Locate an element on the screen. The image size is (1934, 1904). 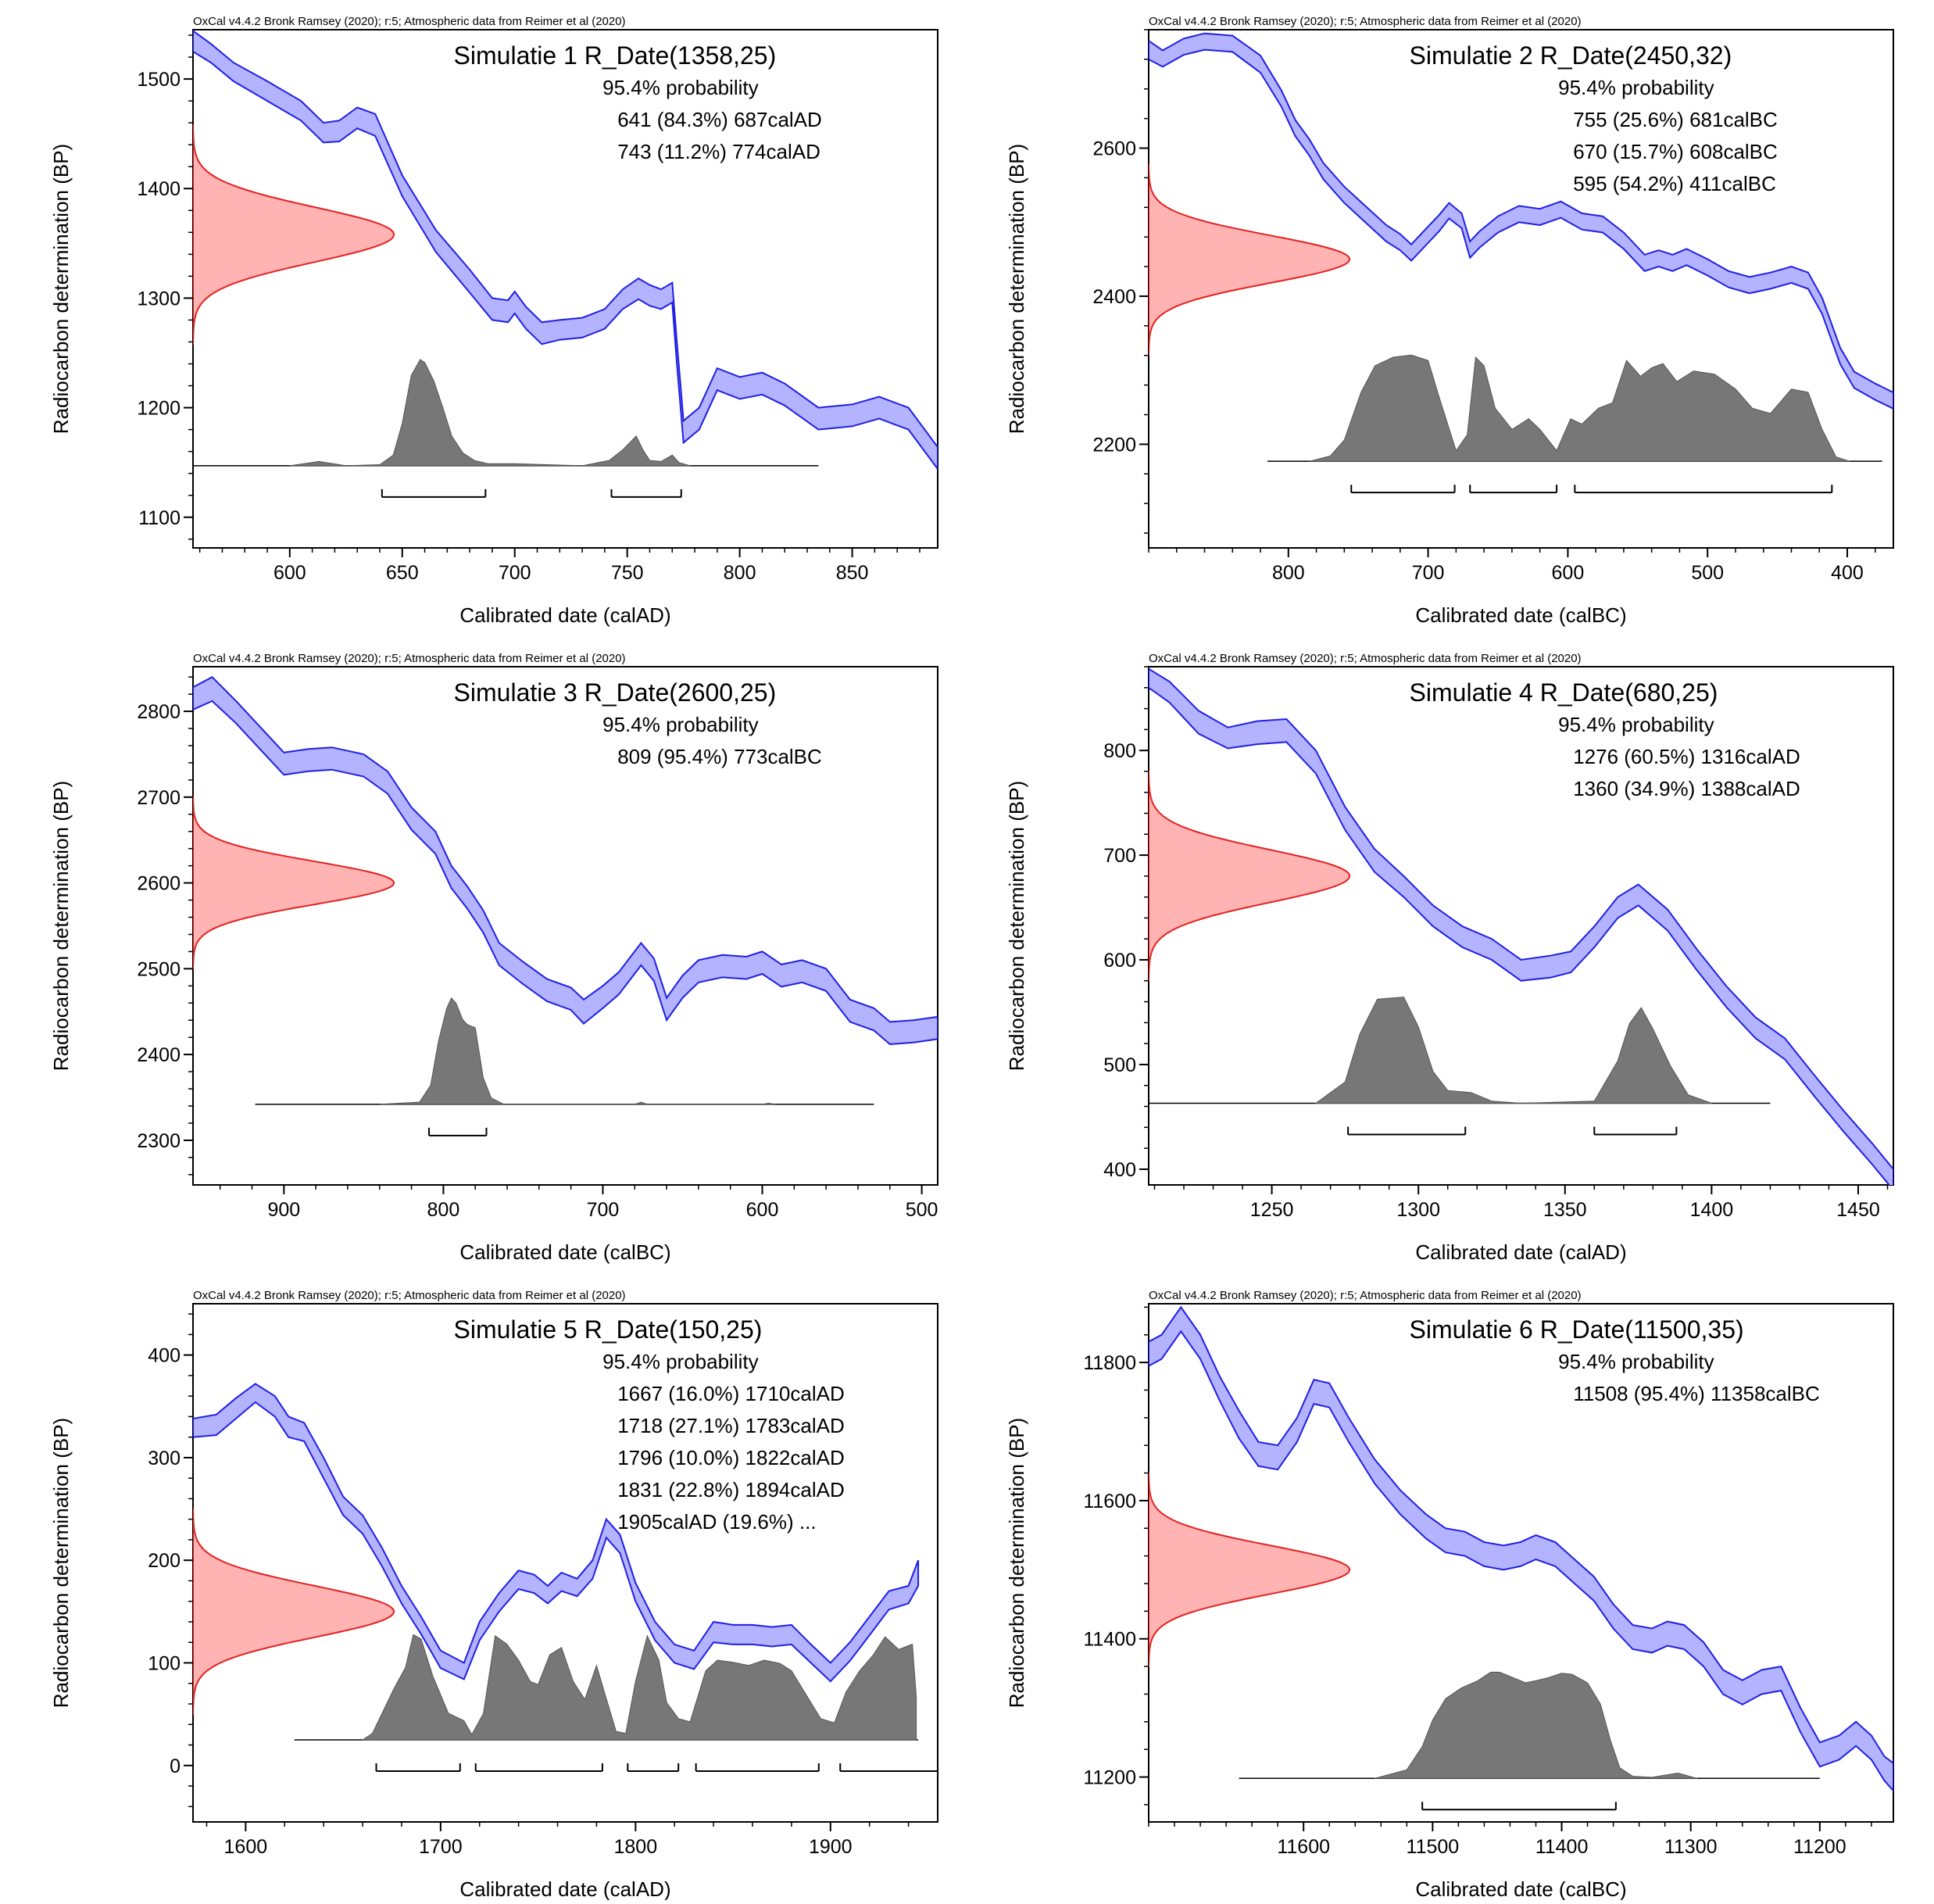
x-tick-label: 11500 is located at coordinates (1433, 1847).